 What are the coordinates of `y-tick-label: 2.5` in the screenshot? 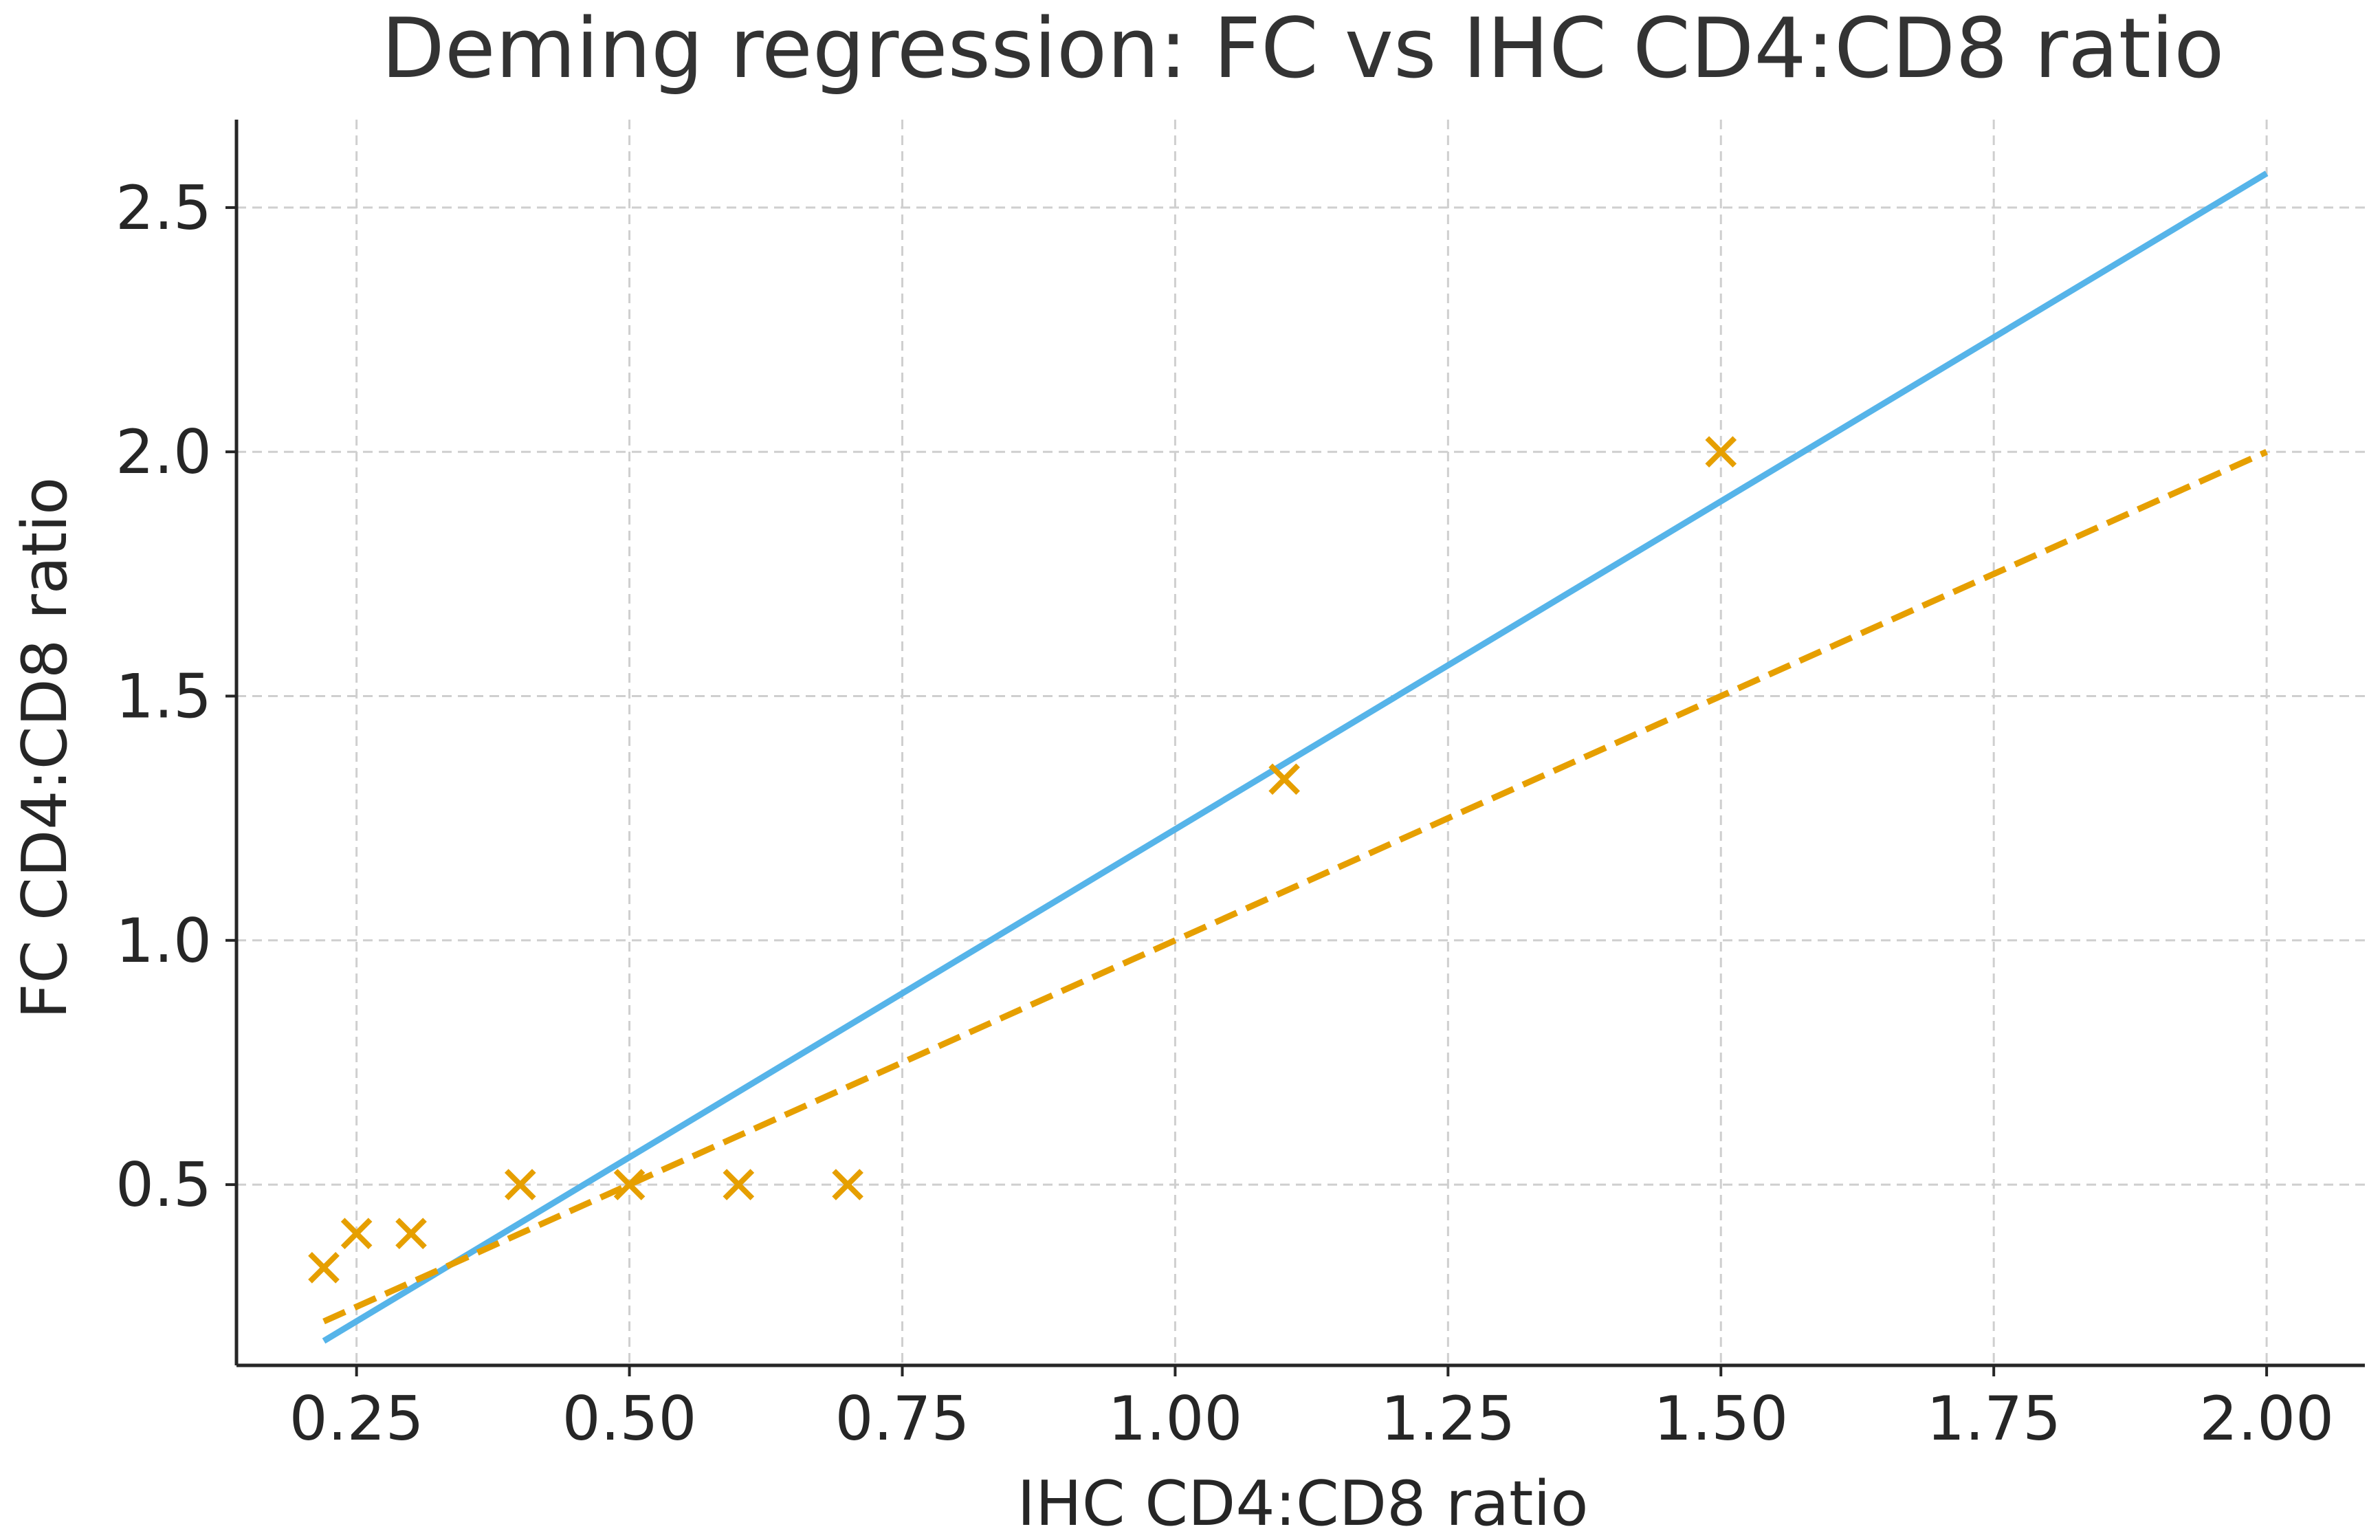 It's located at (163, 208).